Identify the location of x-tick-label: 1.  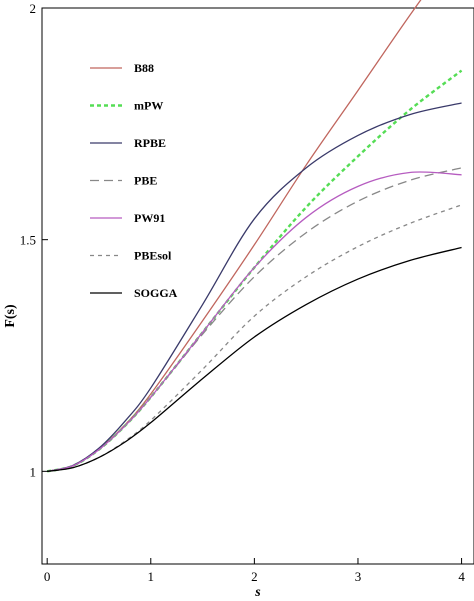
(151, 576).